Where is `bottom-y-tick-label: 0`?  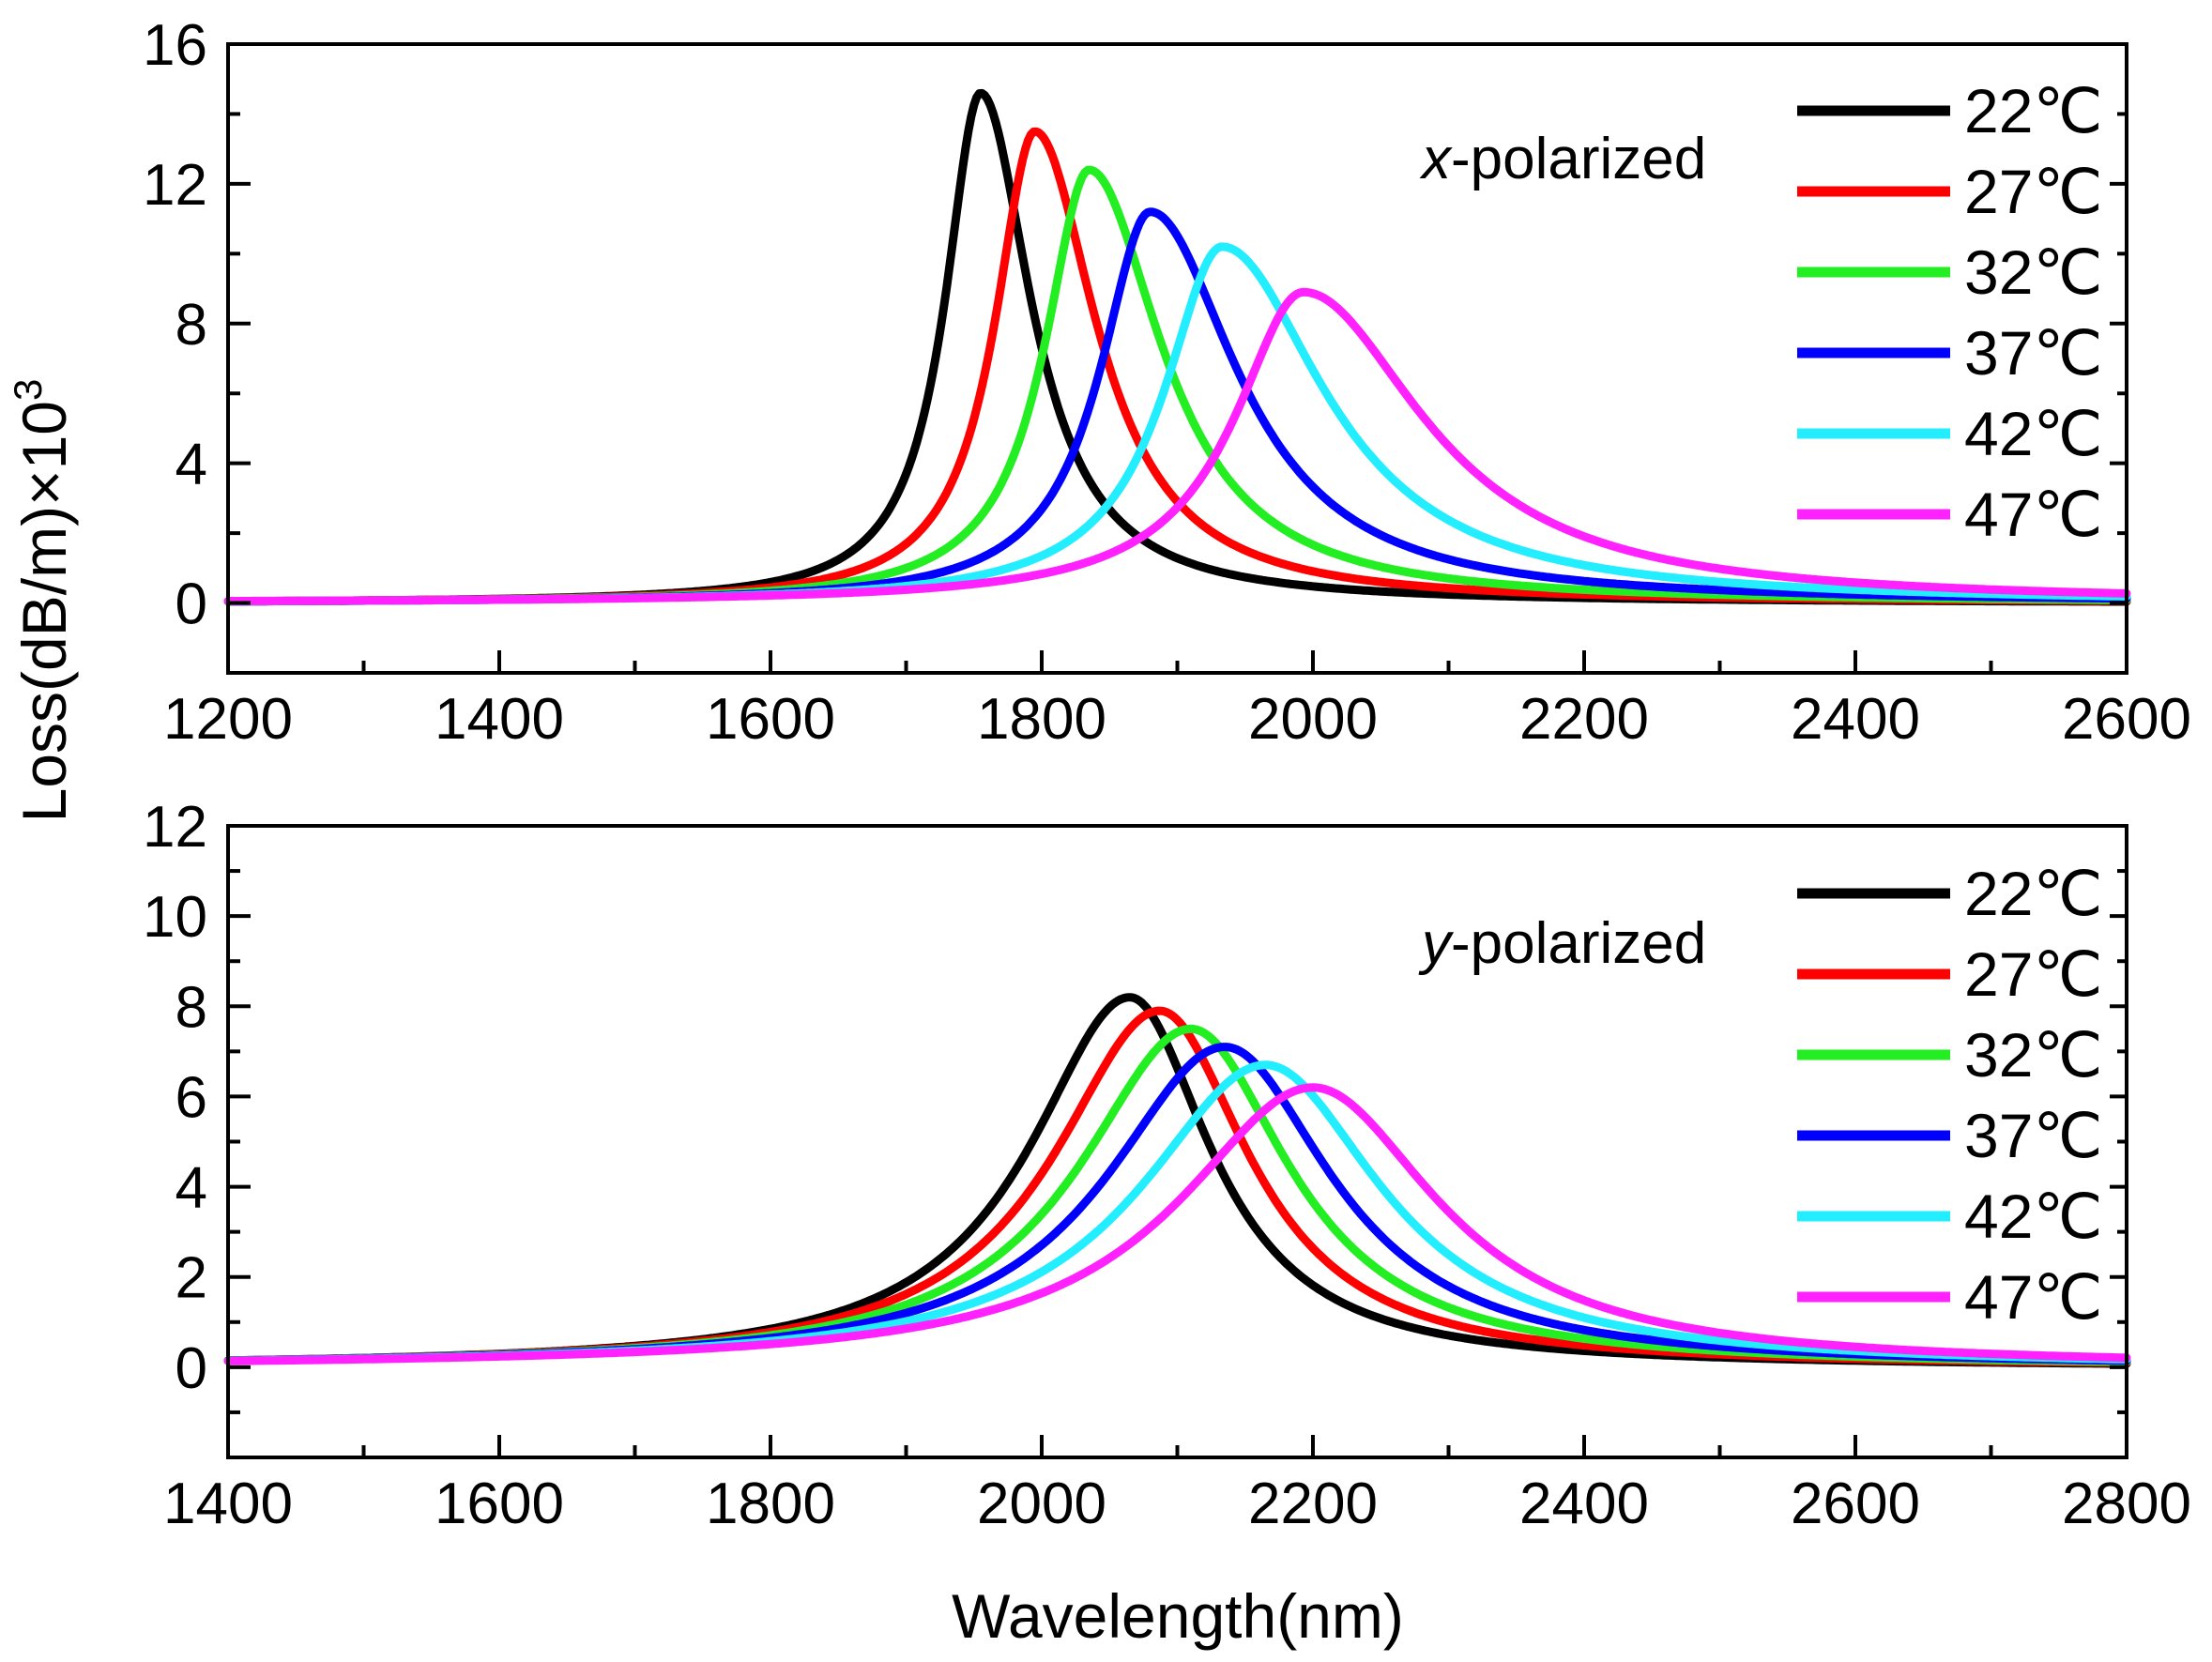 bottom-y-tick-label: 0 is located at coordinates (191, 1368).